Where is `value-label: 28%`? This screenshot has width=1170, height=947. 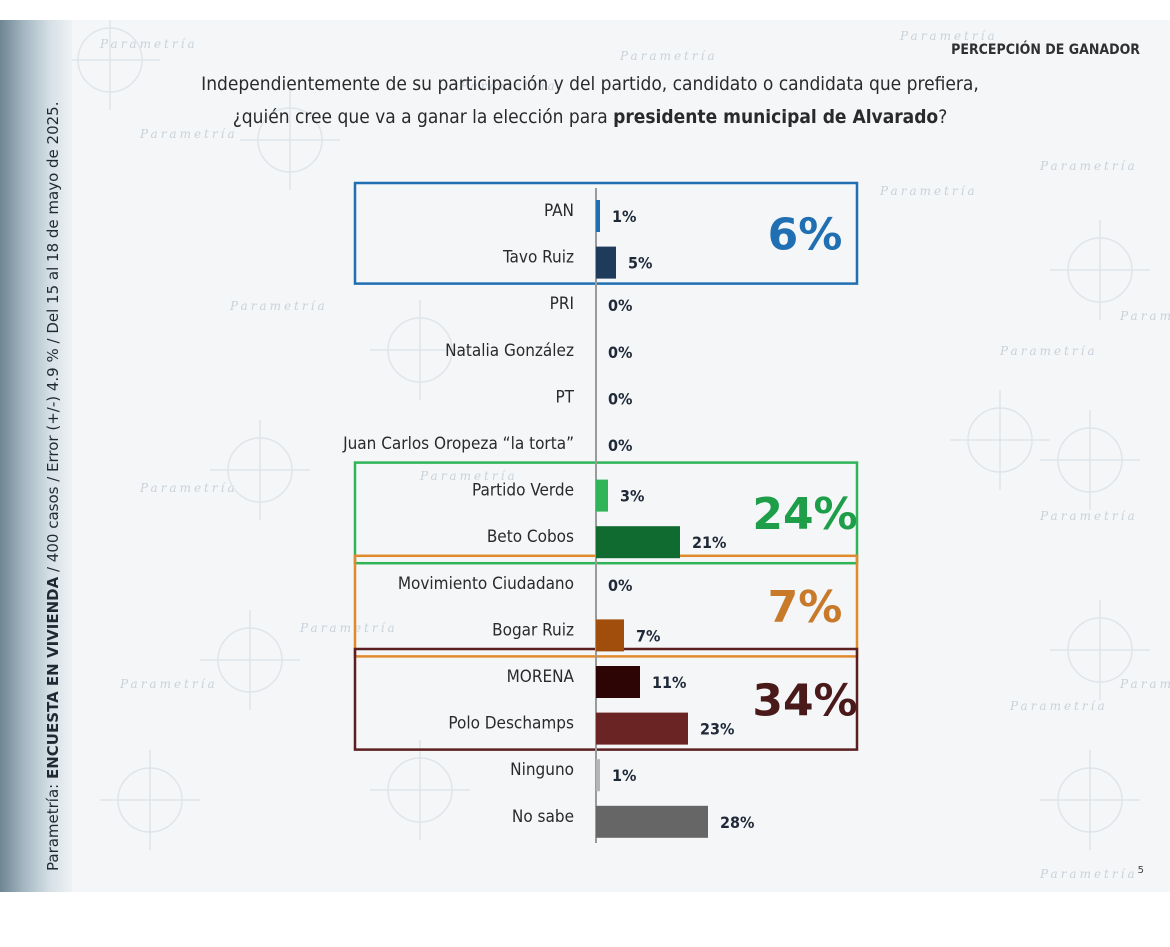 value-label: 28% is located at coordinates (737, 822).